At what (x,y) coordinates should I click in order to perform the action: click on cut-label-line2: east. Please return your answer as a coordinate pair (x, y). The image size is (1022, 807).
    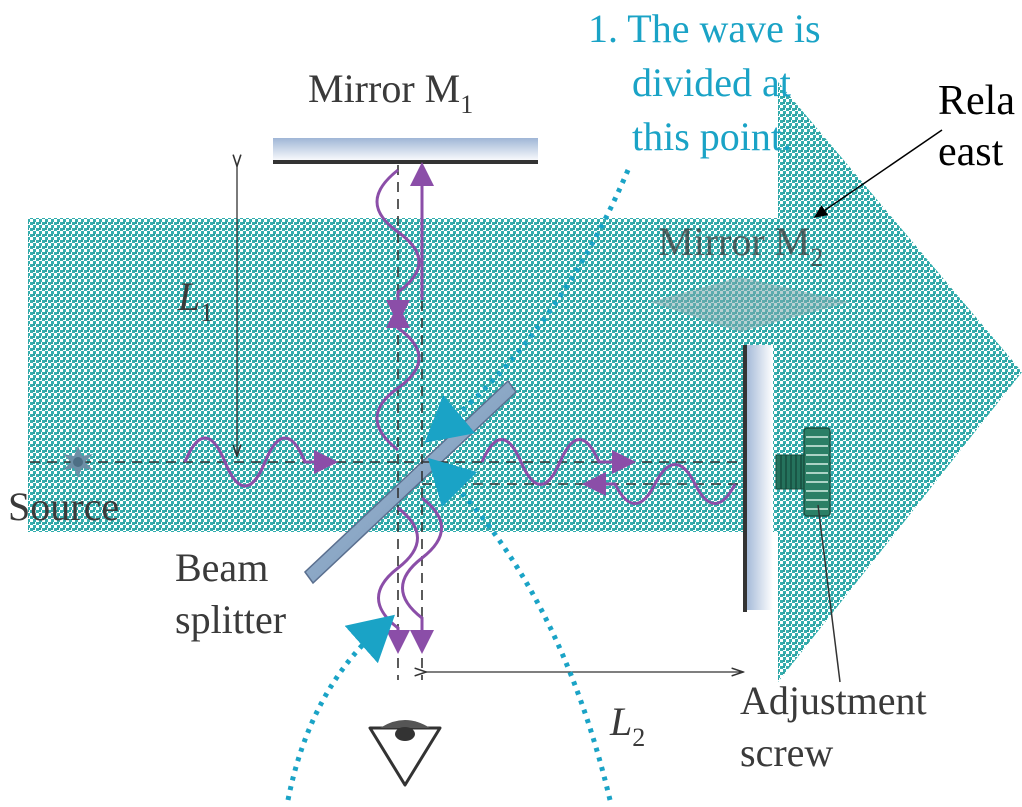
    Looking at the image, I should click on (971, 152).